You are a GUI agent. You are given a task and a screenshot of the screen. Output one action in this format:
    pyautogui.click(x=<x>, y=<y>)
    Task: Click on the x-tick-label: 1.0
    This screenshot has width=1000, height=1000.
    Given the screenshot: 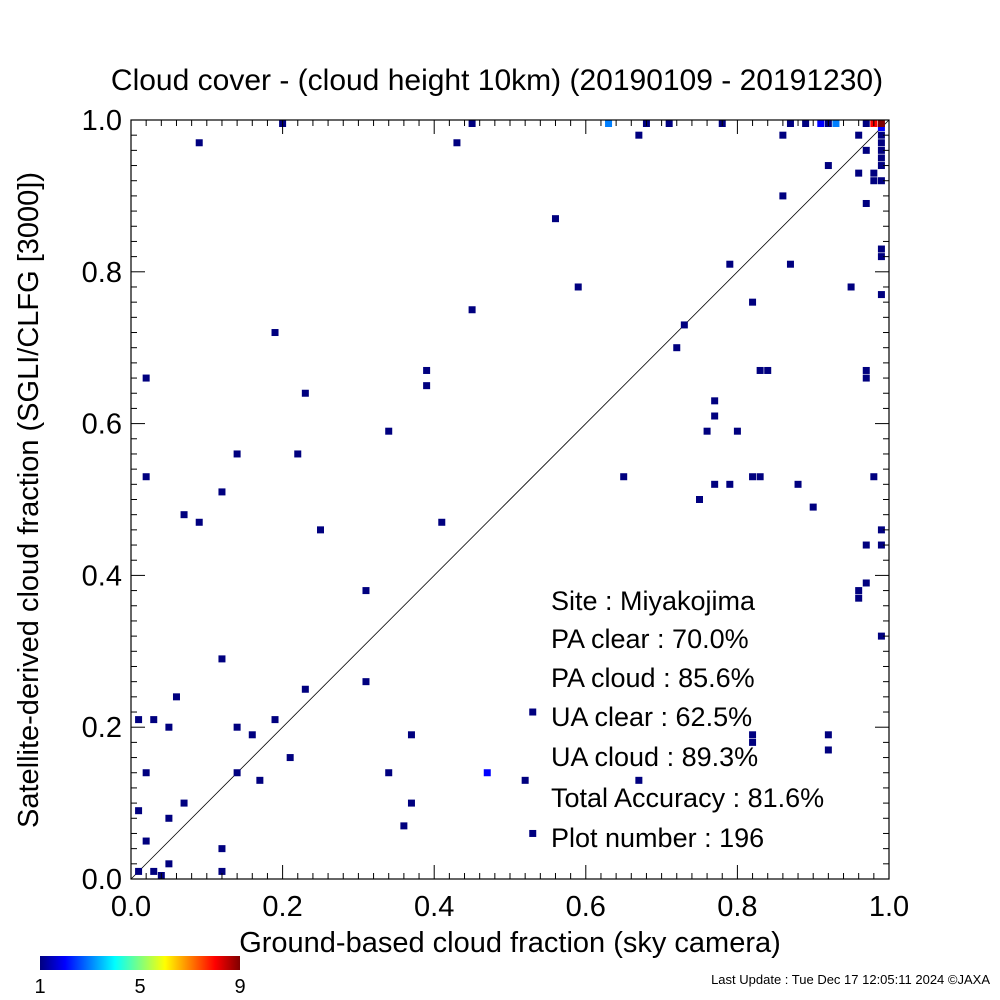 What is the action you would take?
    pyautogui.click(x=889, y=907)
    